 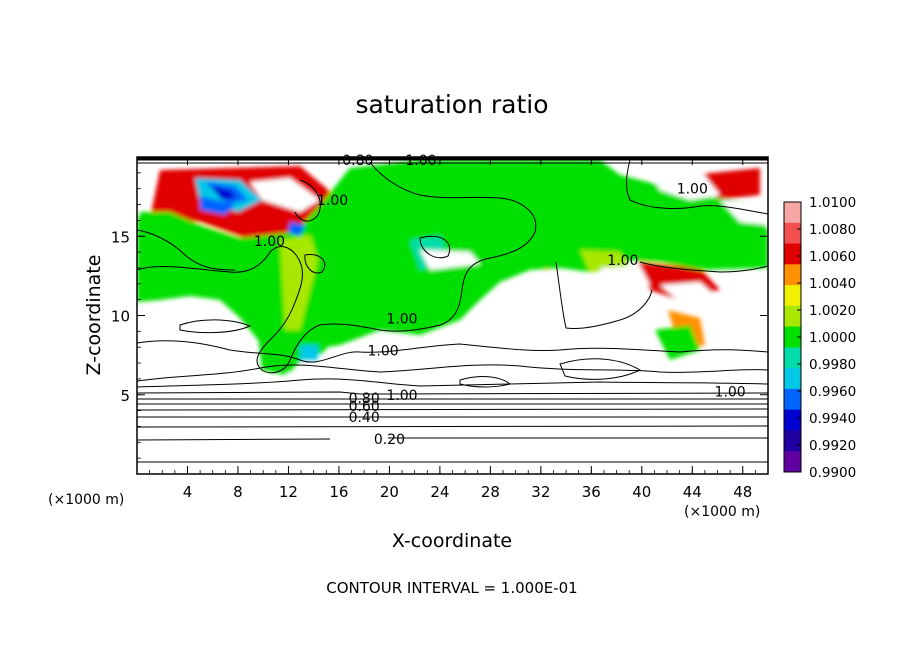 I want to click on colorbar-label: 0.9900, so click(x=832, y=473).